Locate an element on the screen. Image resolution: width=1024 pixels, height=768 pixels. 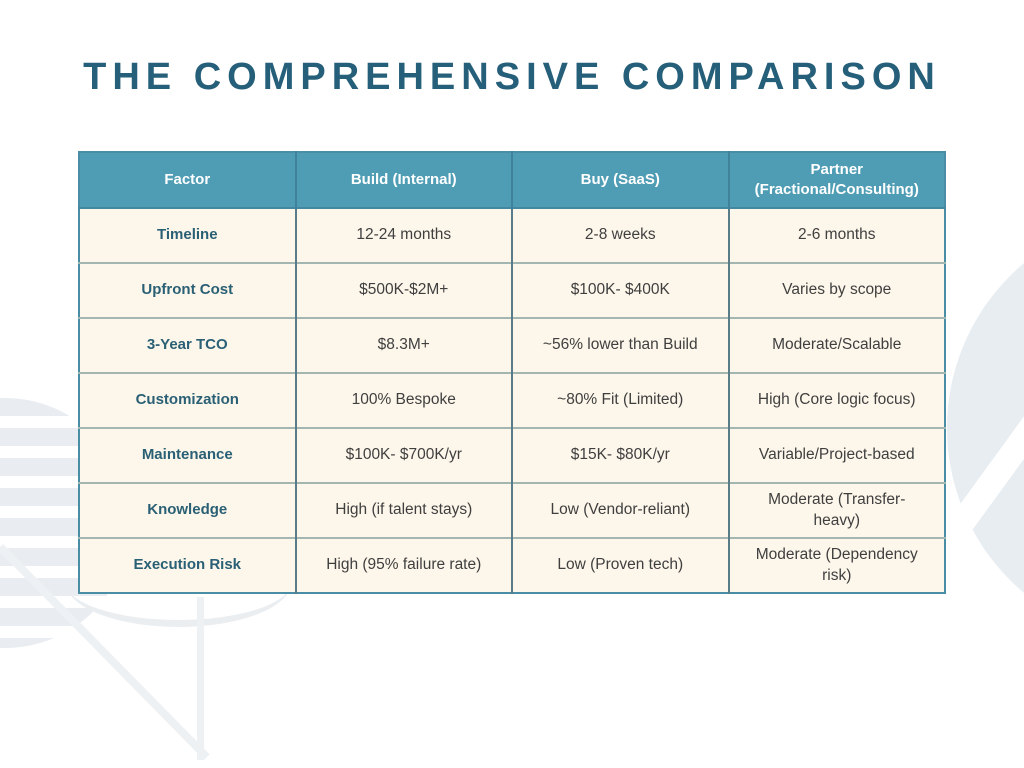
factor-cell: Customization is located at coordinates (187, 400).